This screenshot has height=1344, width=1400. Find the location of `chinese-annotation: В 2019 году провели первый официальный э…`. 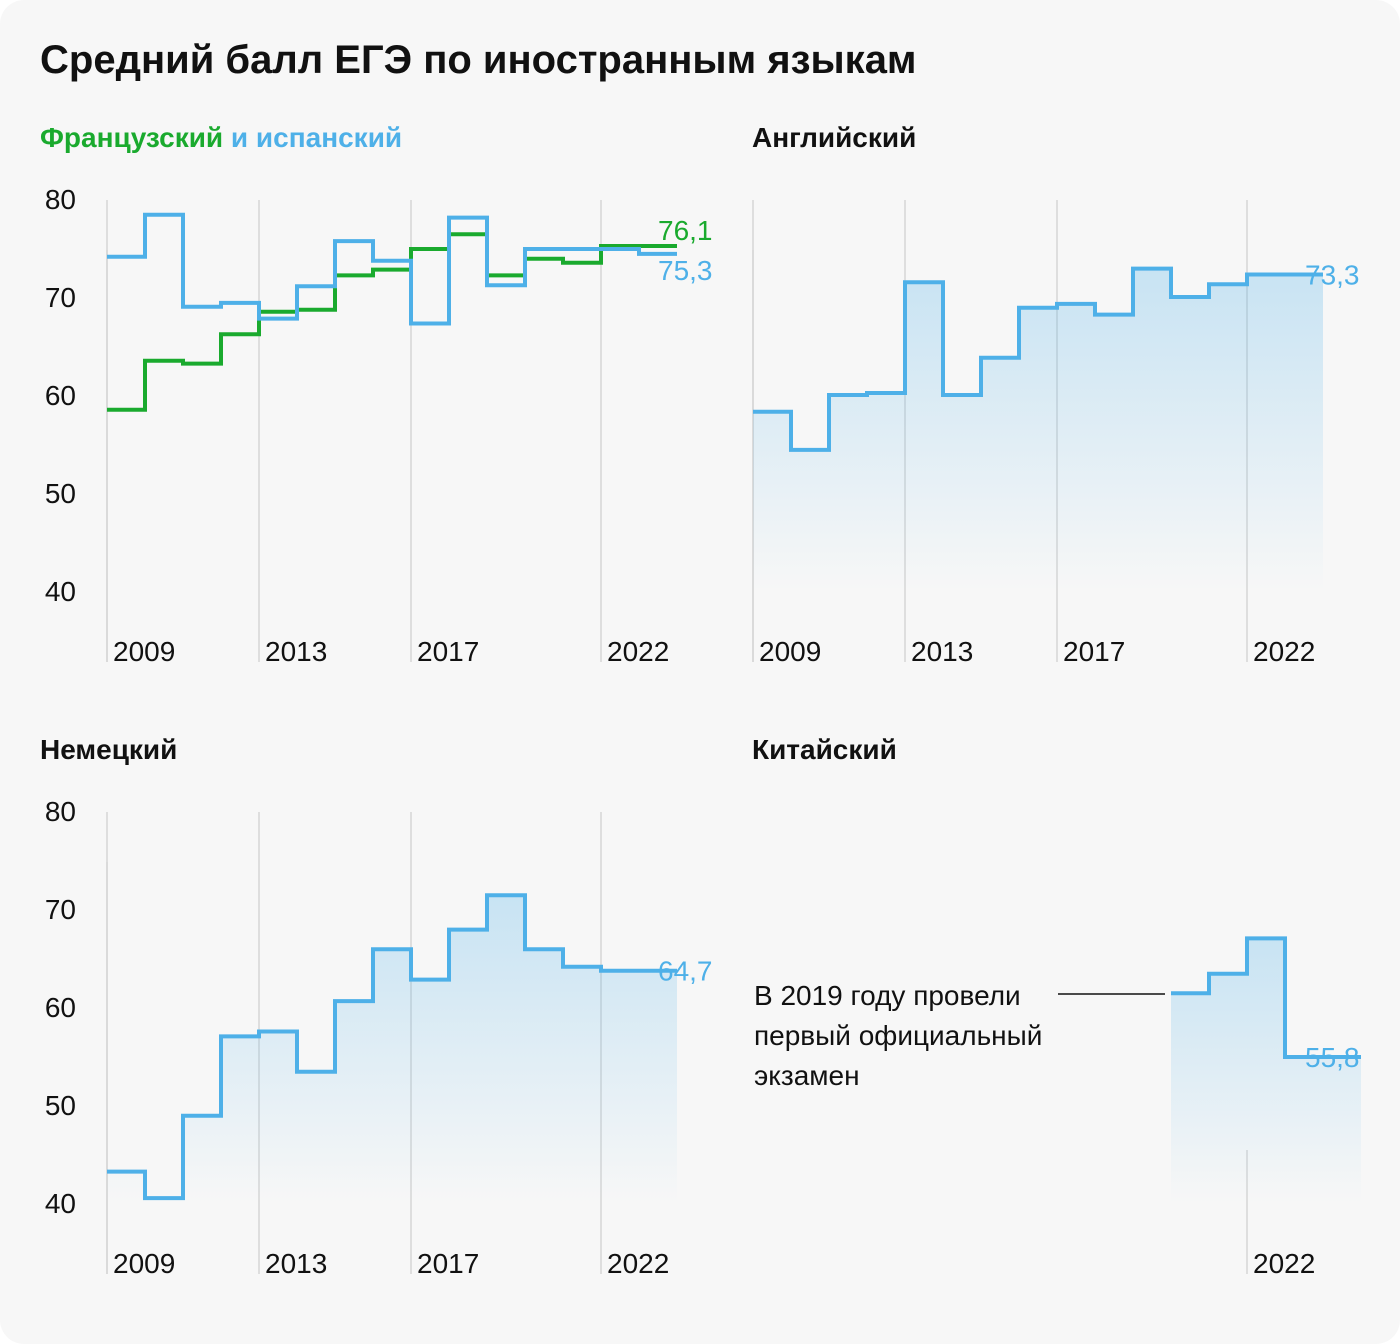

chinese-annotation: В 2019 году провели первый официальный э… is located at coordinates (919, 1036).